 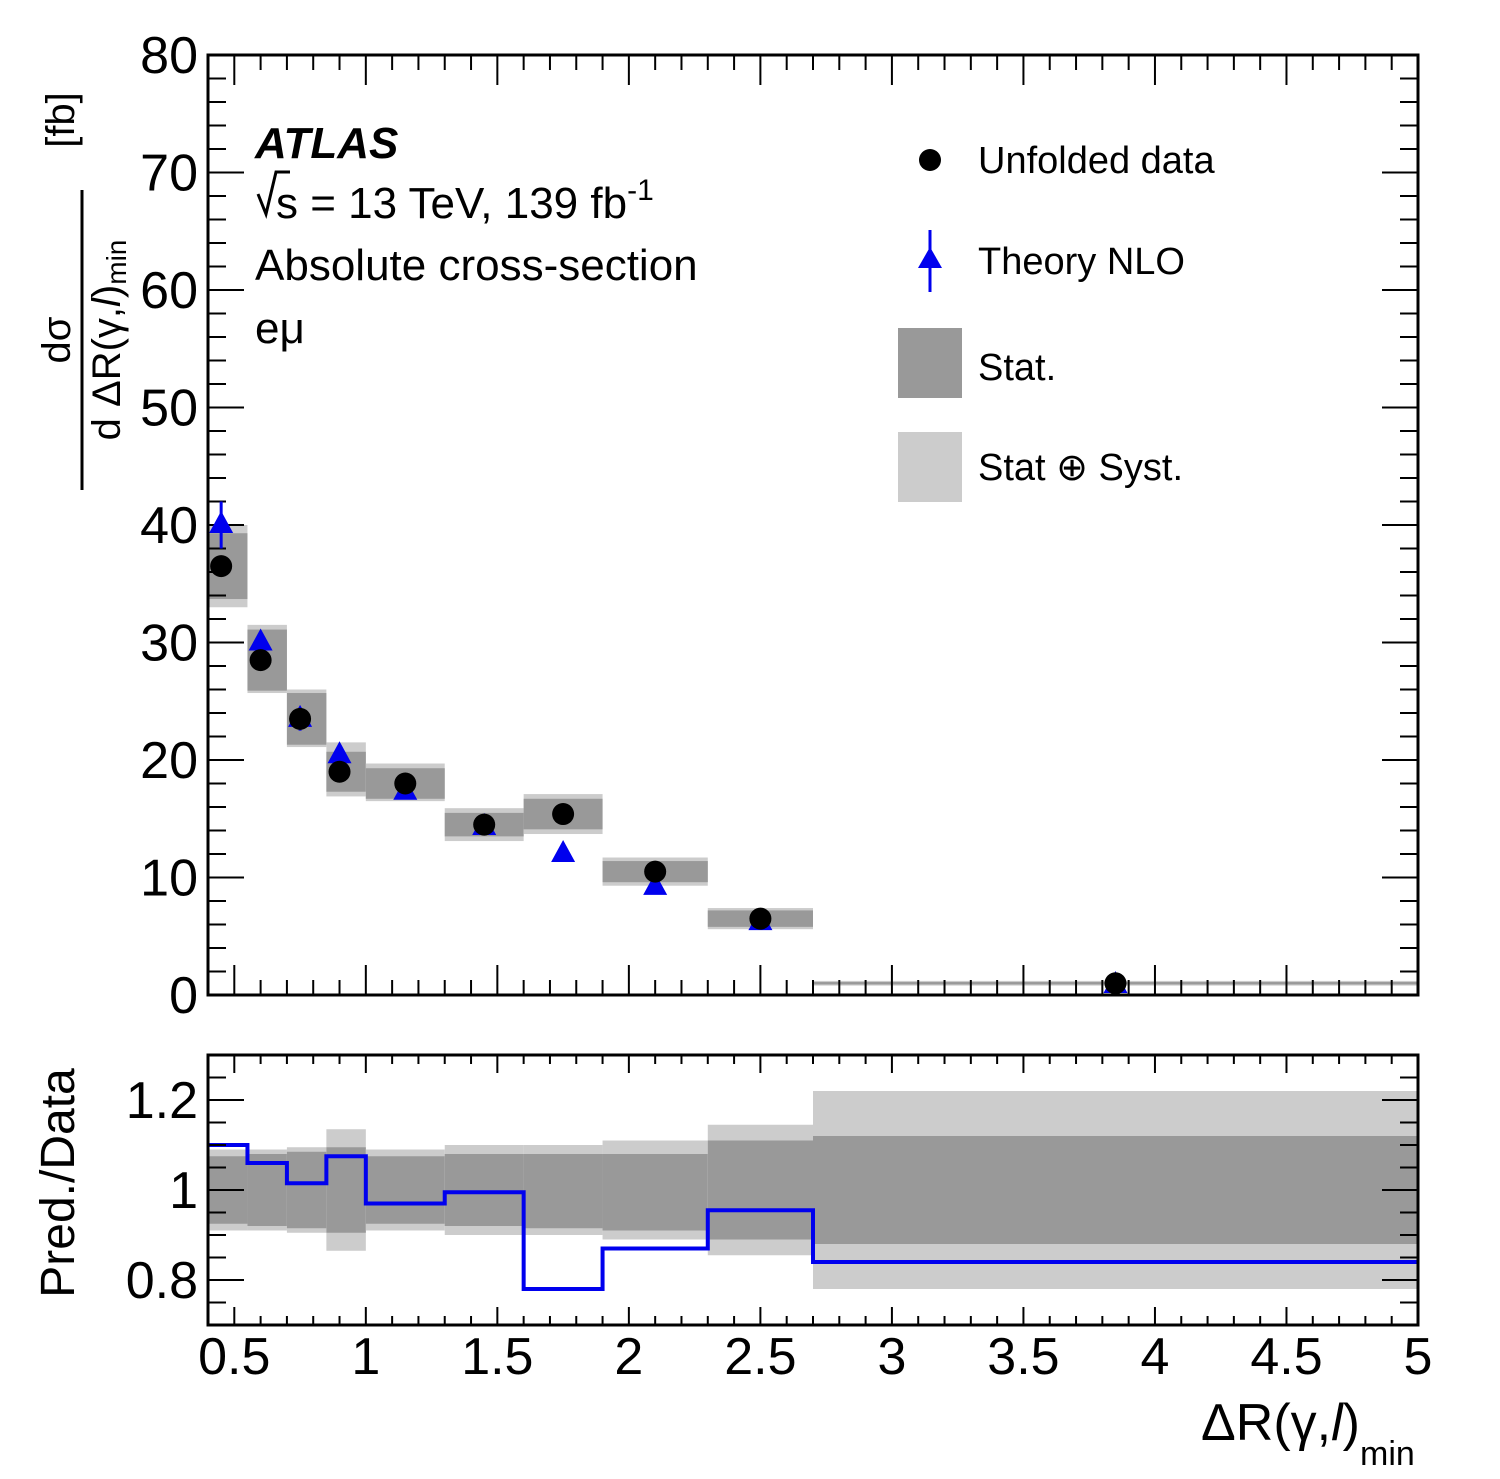 What do you see at coordinates (169, 879) in the screenshot?
I see `top-y-tick-label: 10` at bounding box center [169, 879].